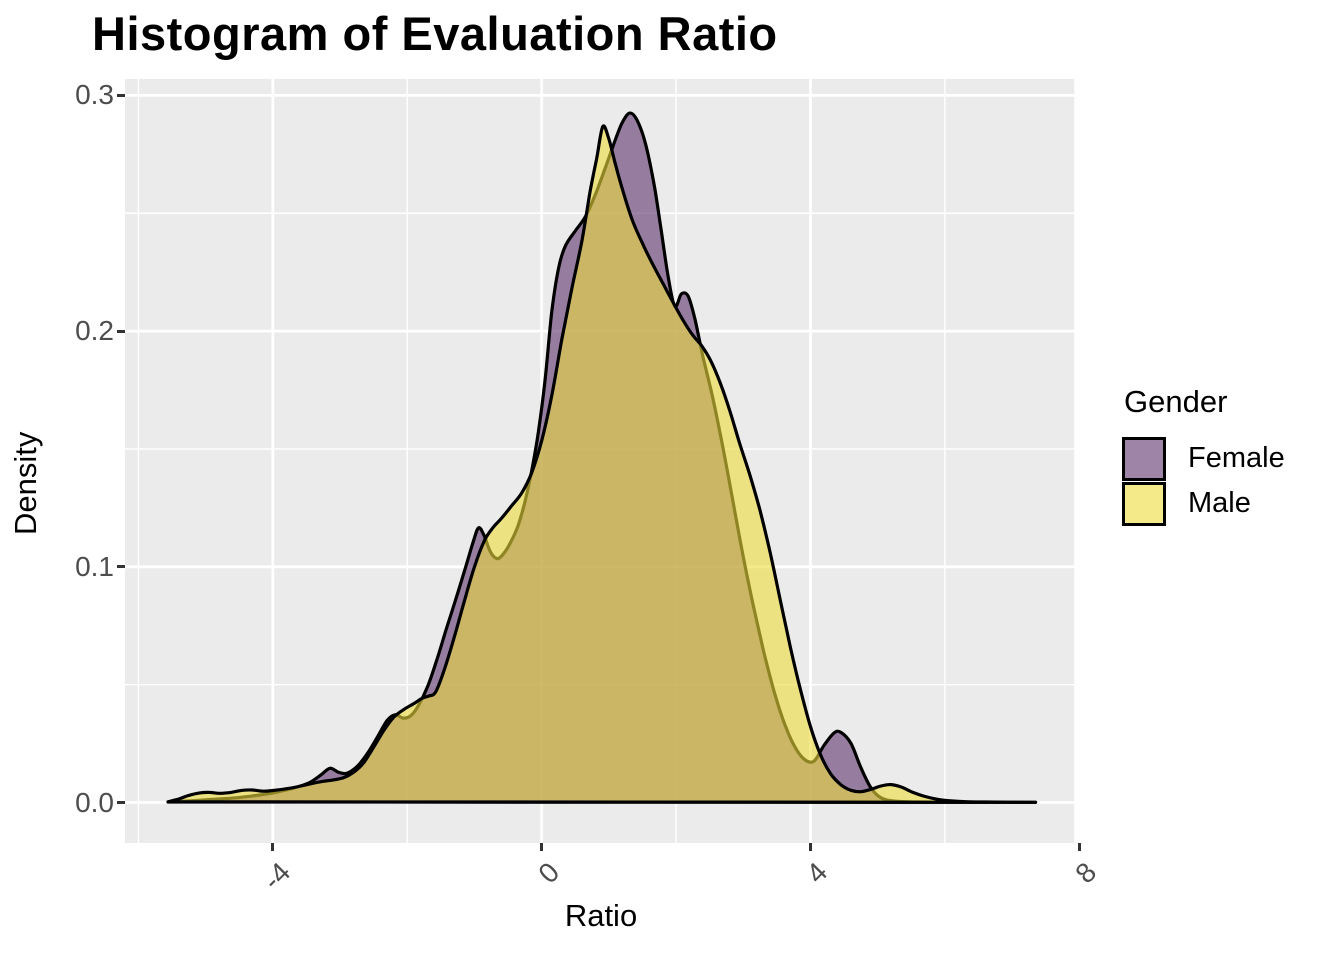 This screenshot has width=1344, height=960. Describe the element at coordinates (94, 802) in the screenshot. I see `y-tick-label: 0.0` at that location.